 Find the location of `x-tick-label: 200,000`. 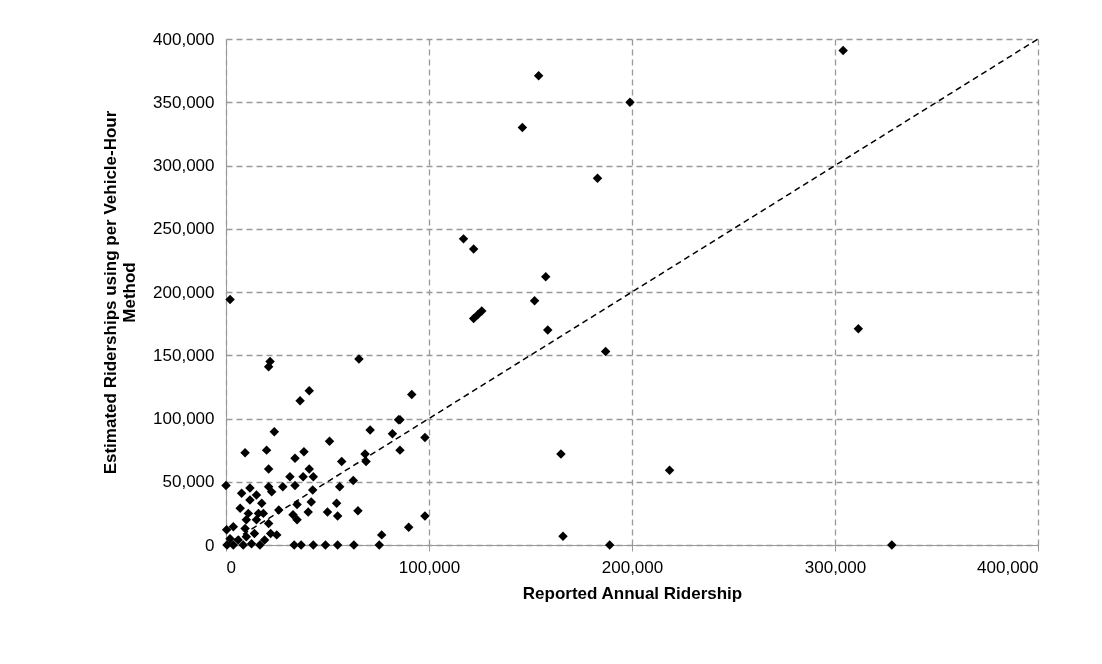

x-tick-label: 200,000 is located at coordinates (632, 567).